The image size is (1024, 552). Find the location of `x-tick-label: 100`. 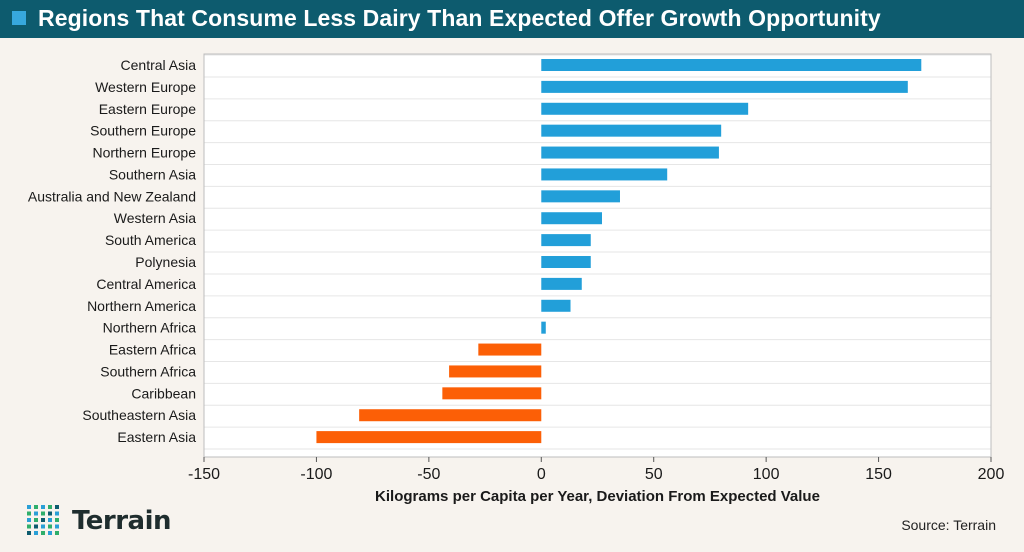

x-tick-label: 100 is located at coordinates (766, 474).